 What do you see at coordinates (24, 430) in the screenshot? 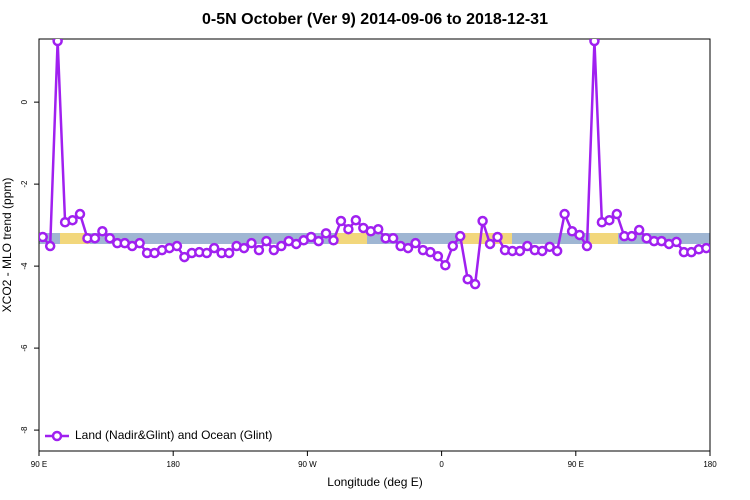
I see `y-tick-label: -8` at bounding box center [24, 430].